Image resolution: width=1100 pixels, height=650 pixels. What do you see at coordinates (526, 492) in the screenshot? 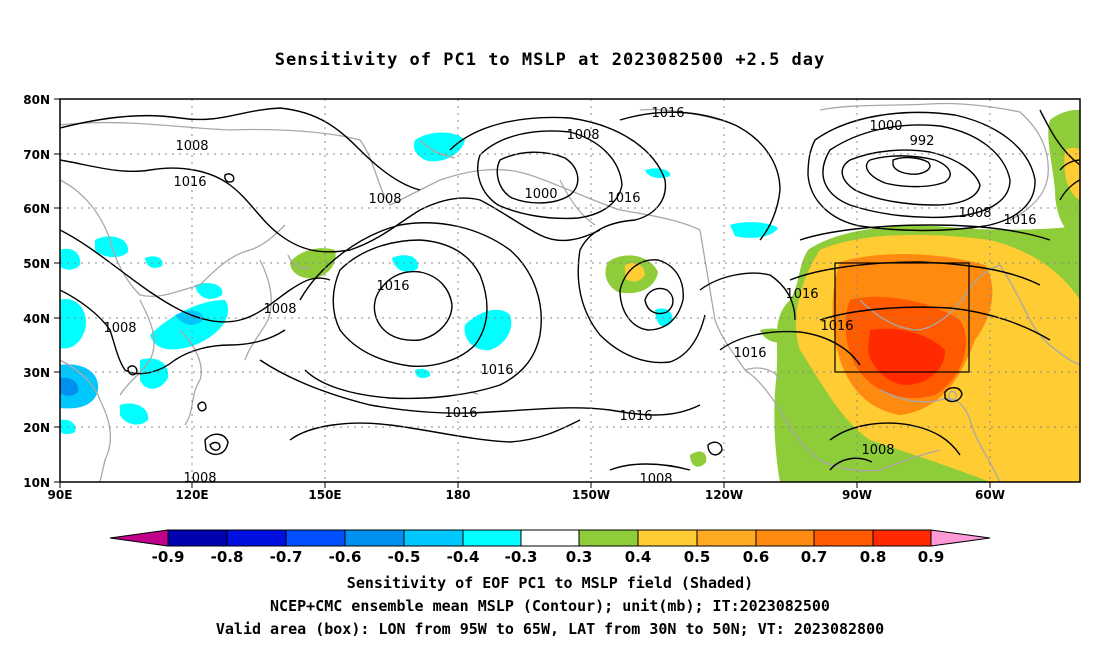
I see `longitude-axis: 90E 120E 150E 180 150W 120W 90W 60W` at bounding box center [526, 492].